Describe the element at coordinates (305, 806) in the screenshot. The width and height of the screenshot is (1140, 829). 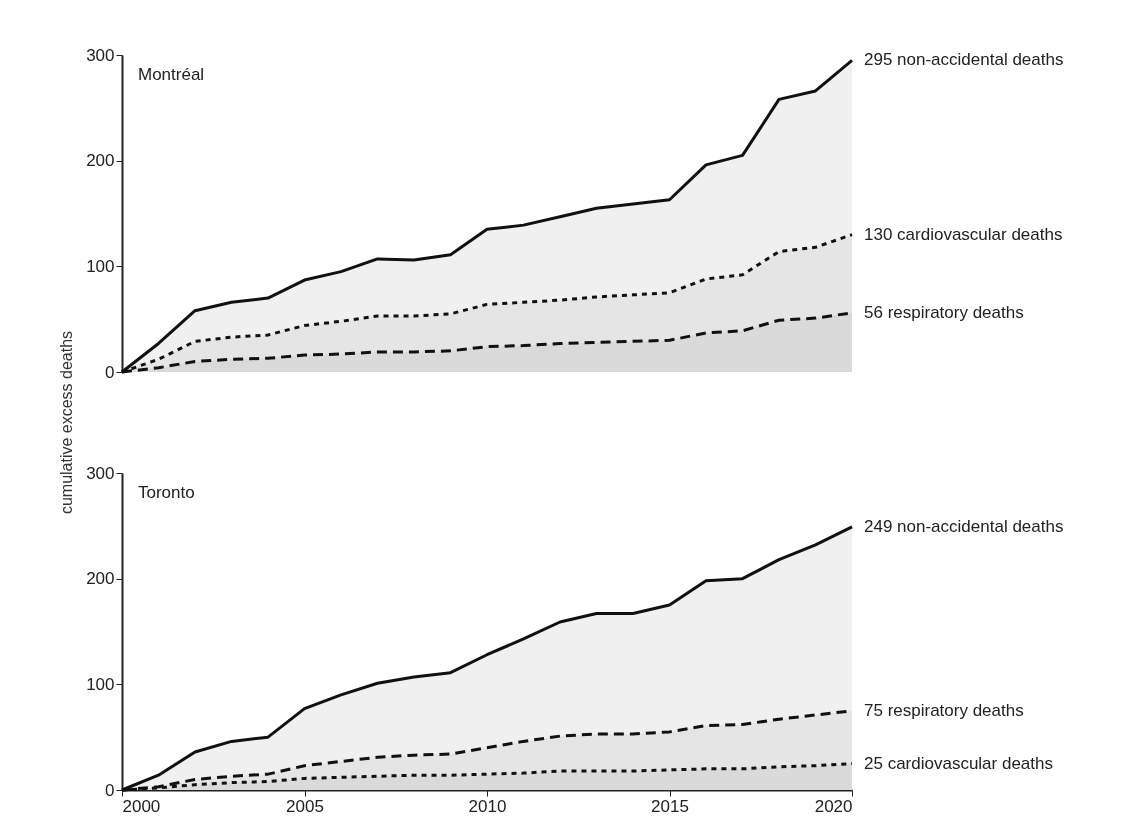
I see `x-tick-label: 2005` at that location.